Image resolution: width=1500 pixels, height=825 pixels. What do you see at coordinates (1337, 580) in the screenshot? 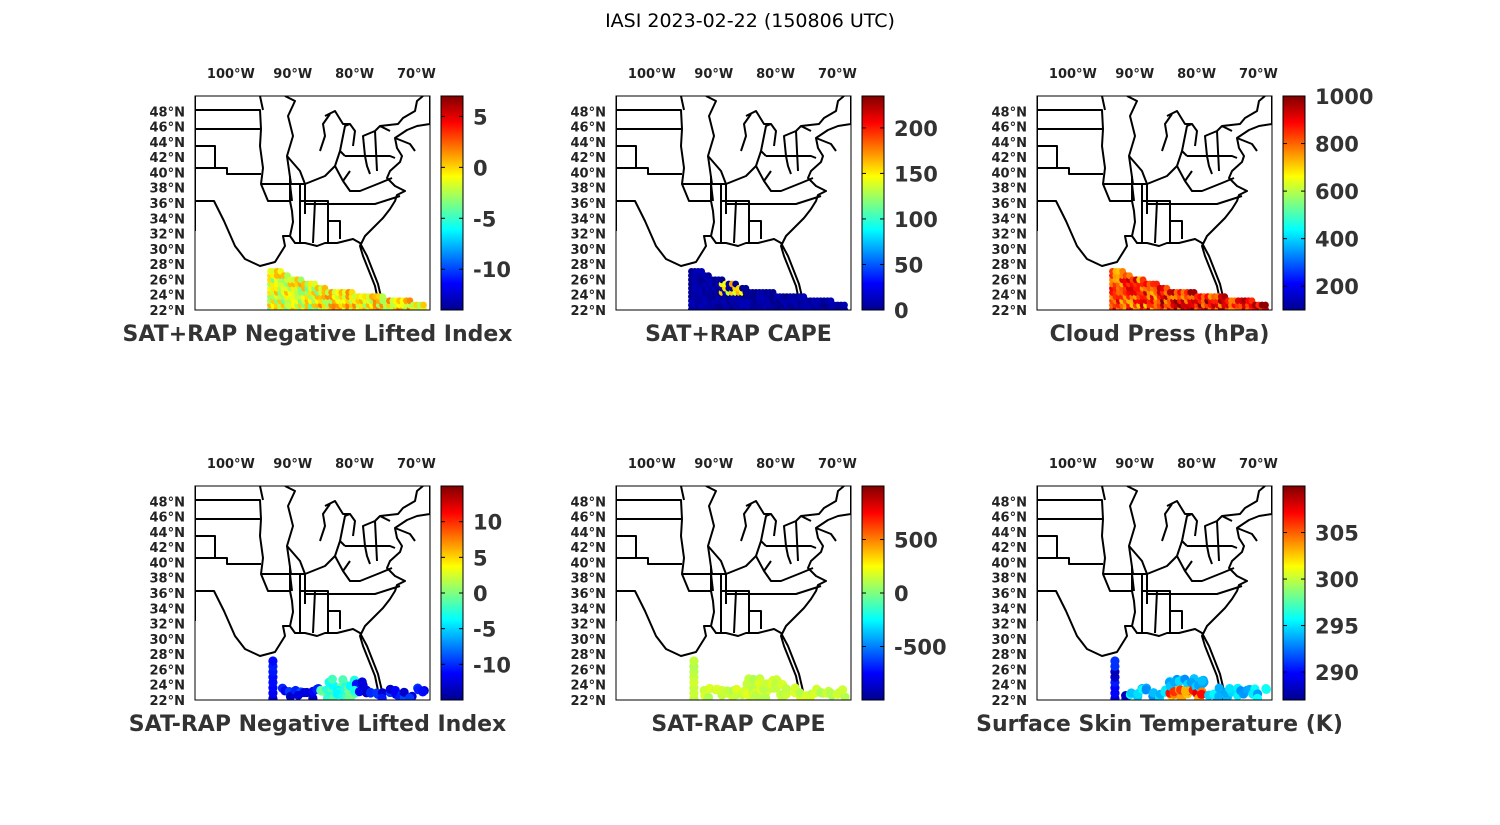
I see `colorbar-tick-label: 300` at bounding box center [1337, 580].